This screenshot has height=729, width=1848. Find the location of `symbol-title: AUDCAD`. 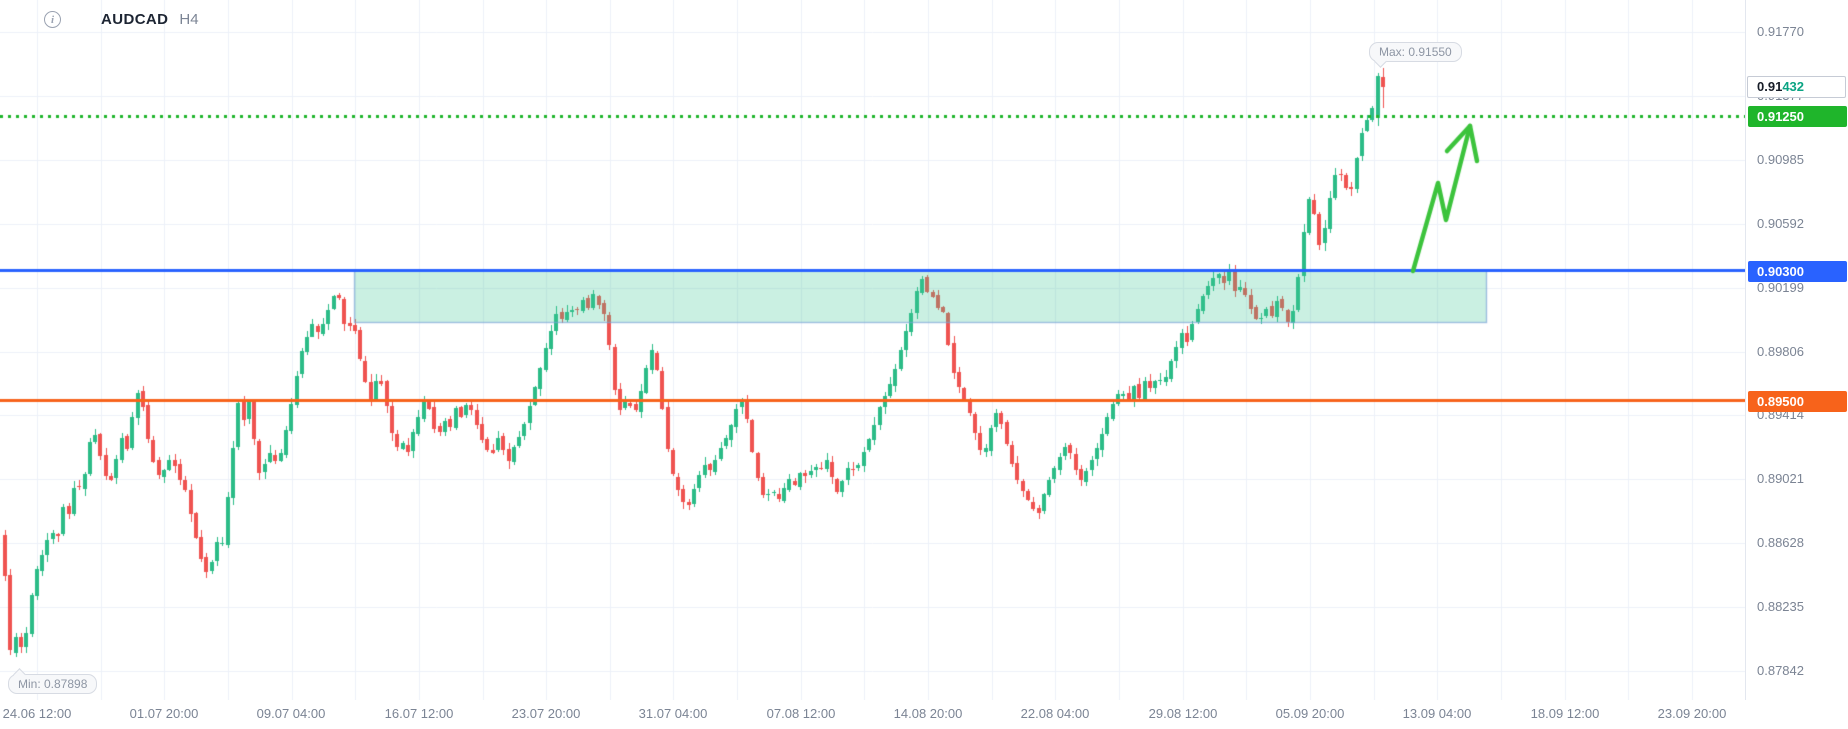

symbol-title: AUDCAD is located at coordinates (135, 19).